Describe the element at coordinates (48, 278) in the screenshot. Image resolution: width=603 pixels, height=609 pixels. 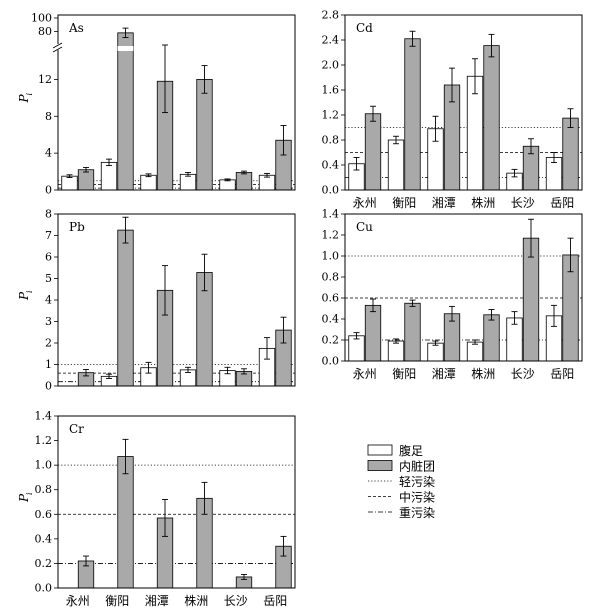
I see `y-tick-label: 5` at that location.